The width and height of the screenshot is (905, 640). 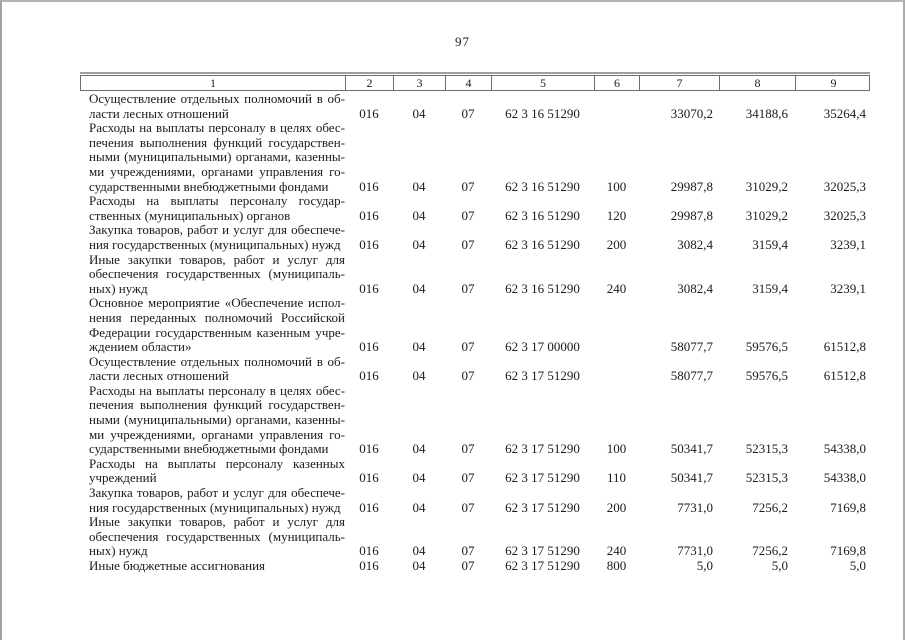 I want to click on row-name-line: ных) нужд, so click(x=118, y=288).